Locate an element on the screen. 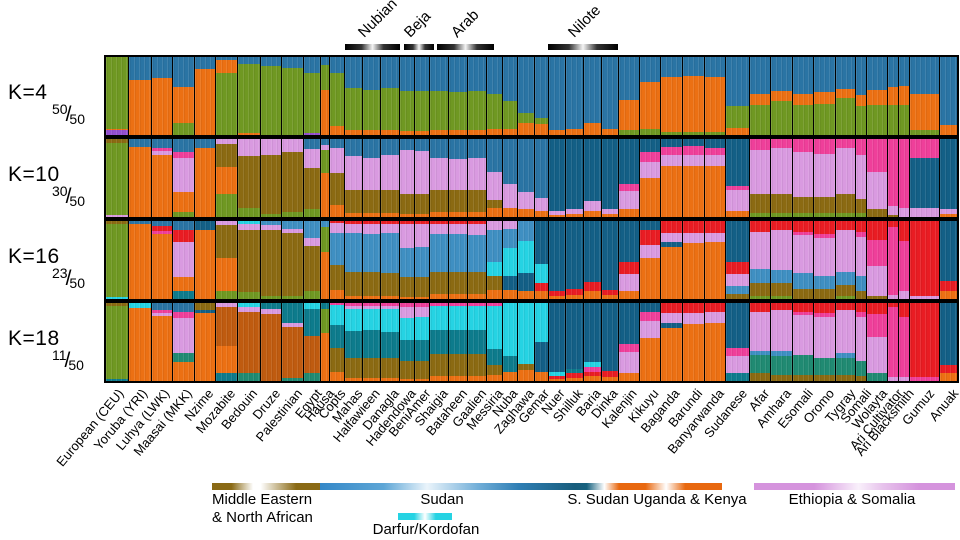 This screenshot has width=960, height=540. pop-column-afar-k4 is located at coordinates (760, 96).